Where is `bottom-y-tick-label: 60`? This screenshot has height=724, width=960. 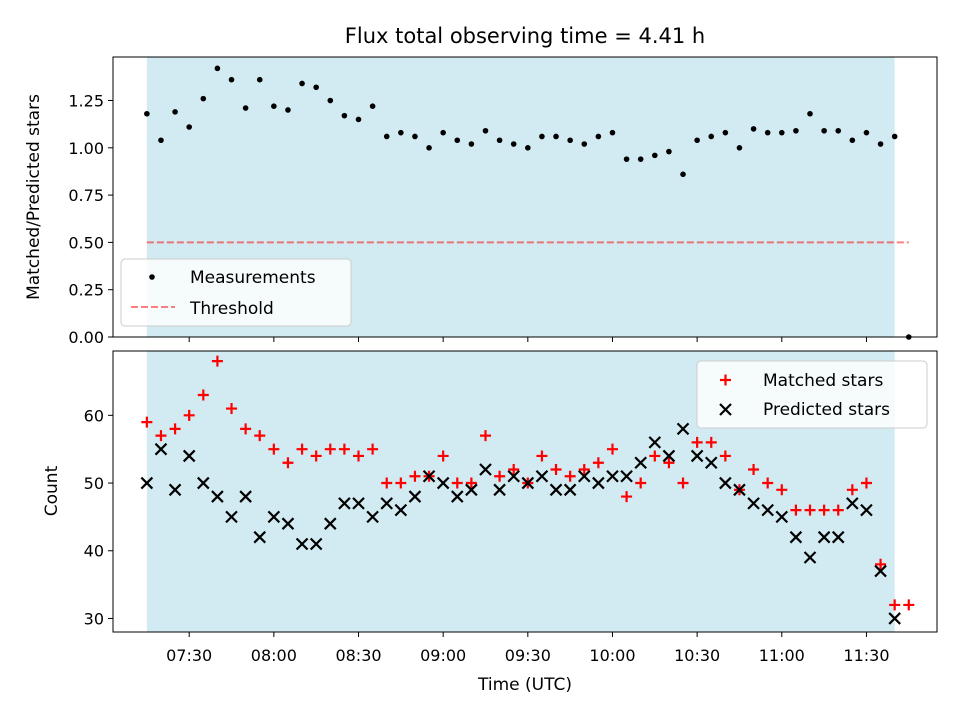
bottom-y-tick-label: 60 is located at coordinates (94, 415).